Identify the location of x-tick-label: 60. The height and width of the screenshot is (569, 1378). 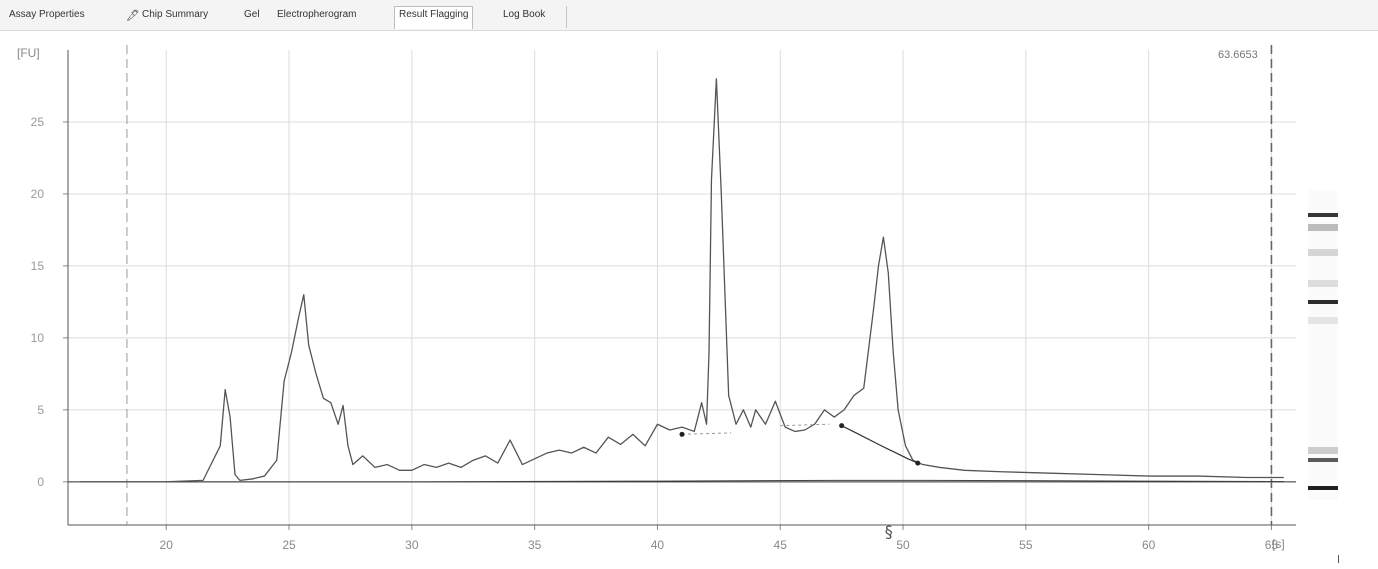
(1149, 545).